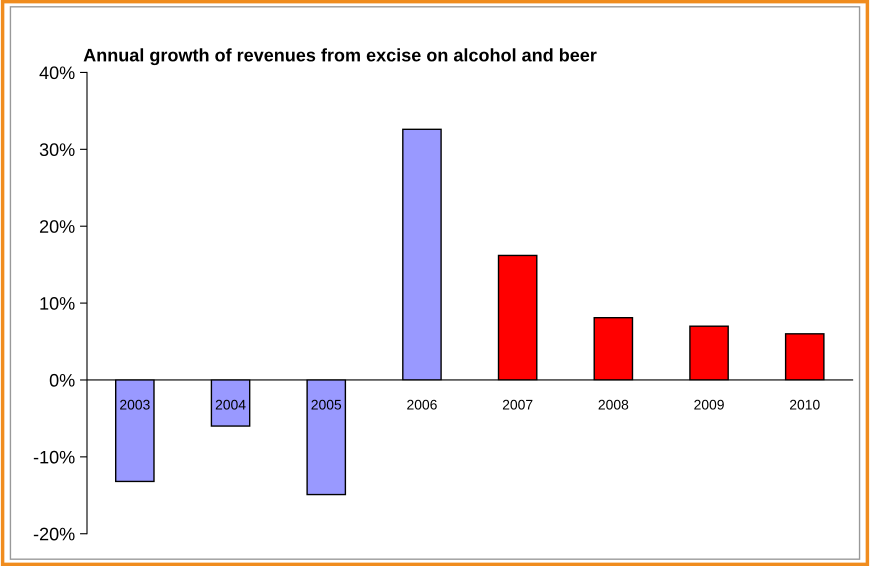  Describe the element at coordinates (613, 405) in the screenshot. I see `x-tick-label: 2008` at that location.